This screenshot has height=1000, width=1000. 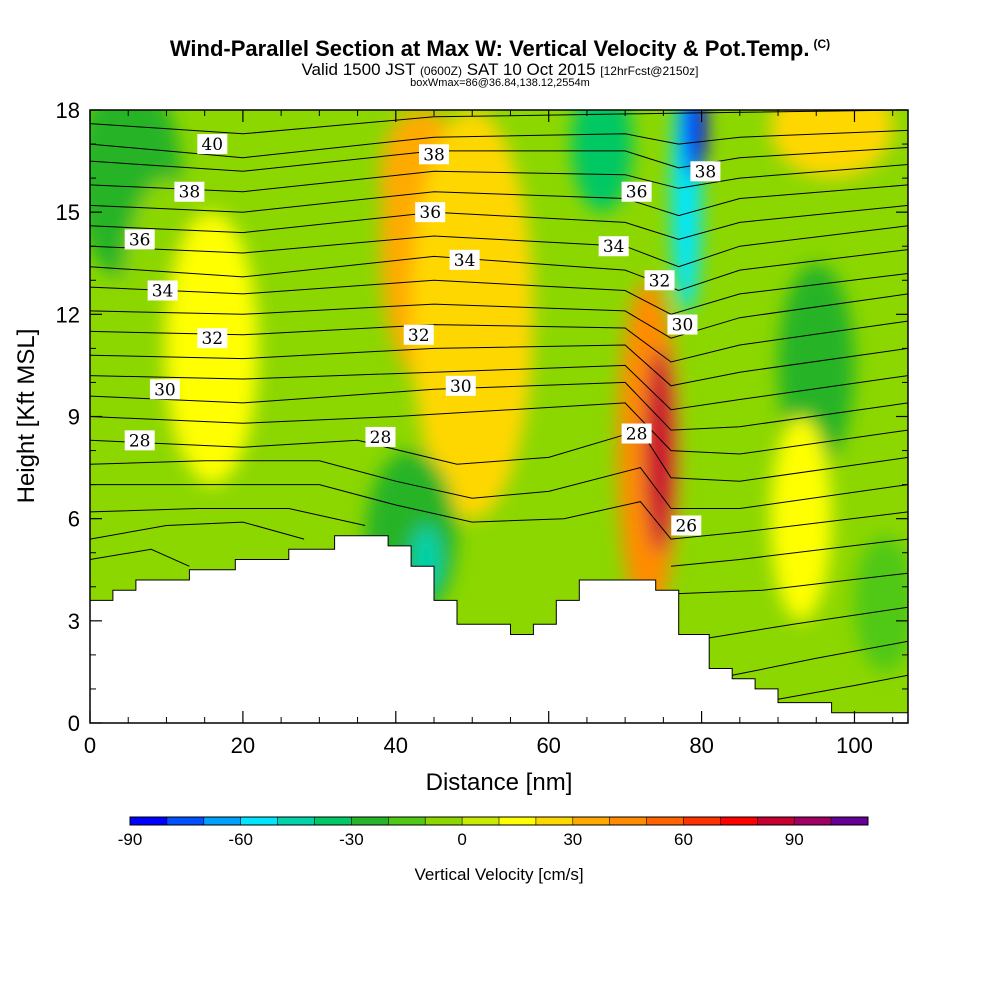 I want to click on x-tick-label: 40, so click(x=396, y=745).